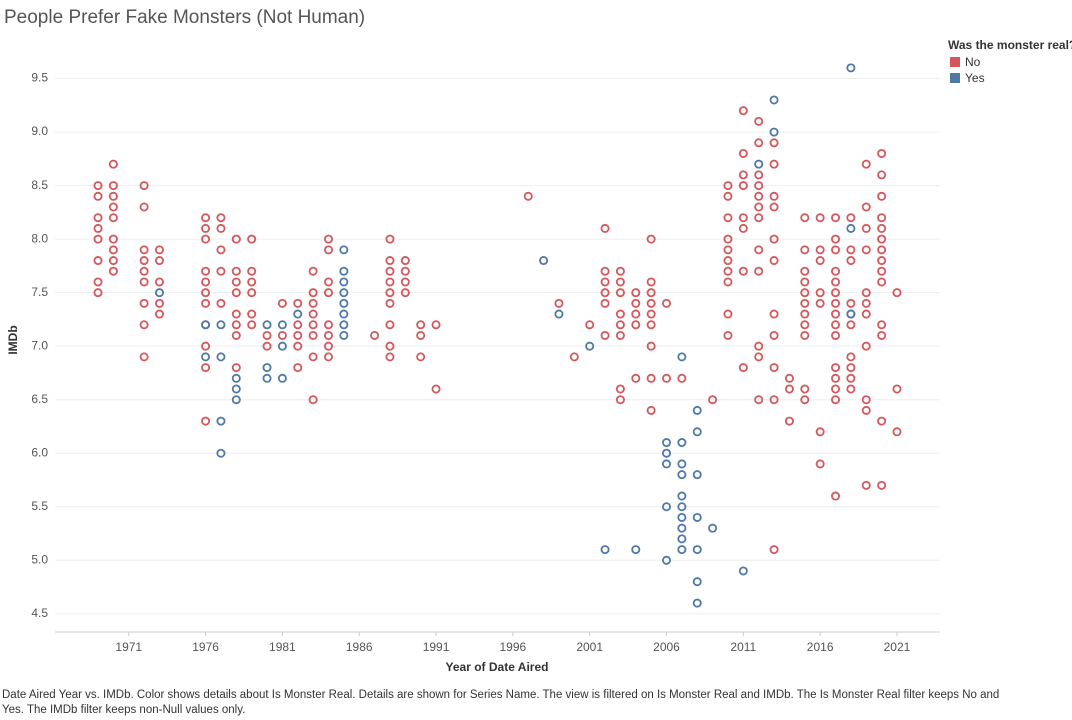 The image size is (1072, 720). I want to click on legend-label: No, so click(973, 62).